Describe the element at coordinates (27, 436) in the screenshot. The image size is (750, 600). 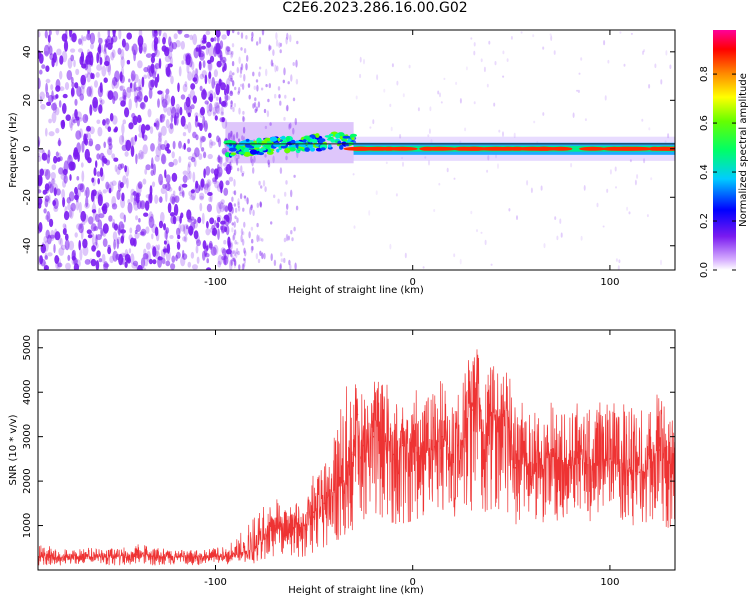
I see `y-tick-label: 3000` at that location.